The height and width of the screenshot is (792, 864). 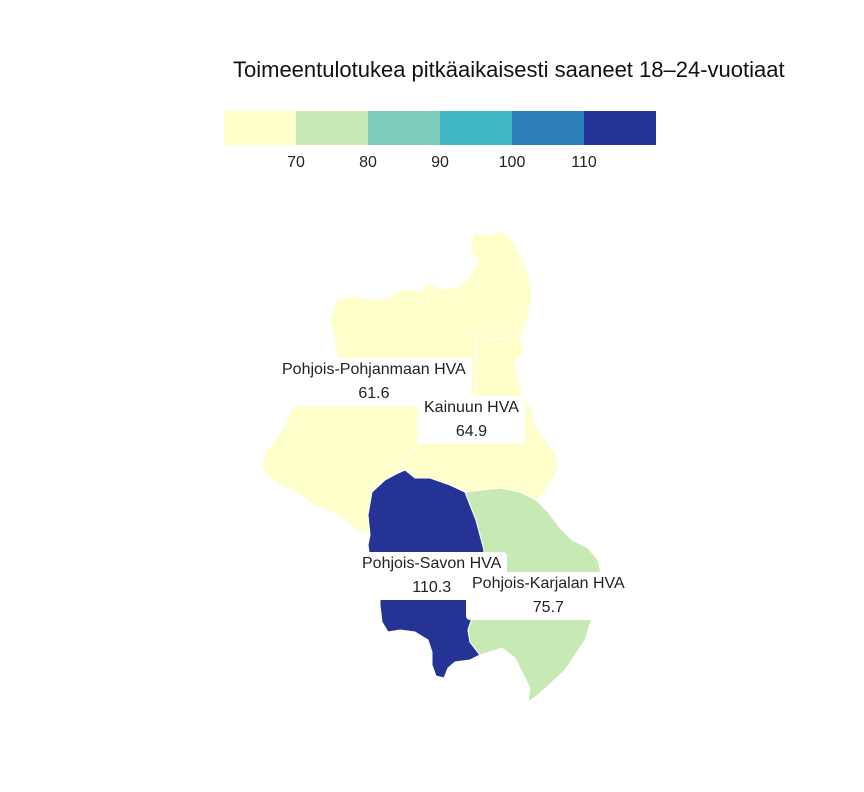 I want to click on region-name: Pohjois-Savon HVA, so click(x=432, y=563).